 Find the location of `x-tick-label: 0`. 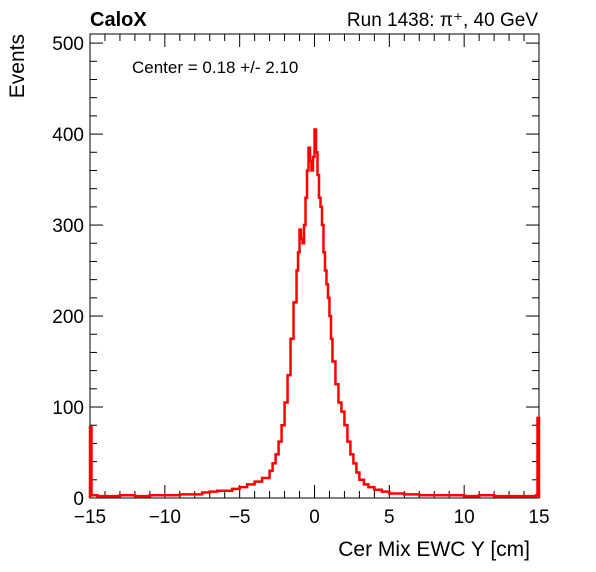

x-tick-label: 0 is located at coordinates (314, 517).